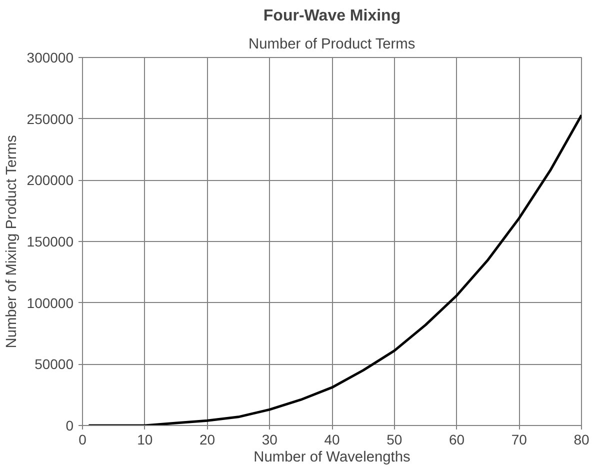 The width and height of the screenshot is (609, 468). I want to click on y-axis-title: Number of Mixing Product Terms, so click(12, 241).